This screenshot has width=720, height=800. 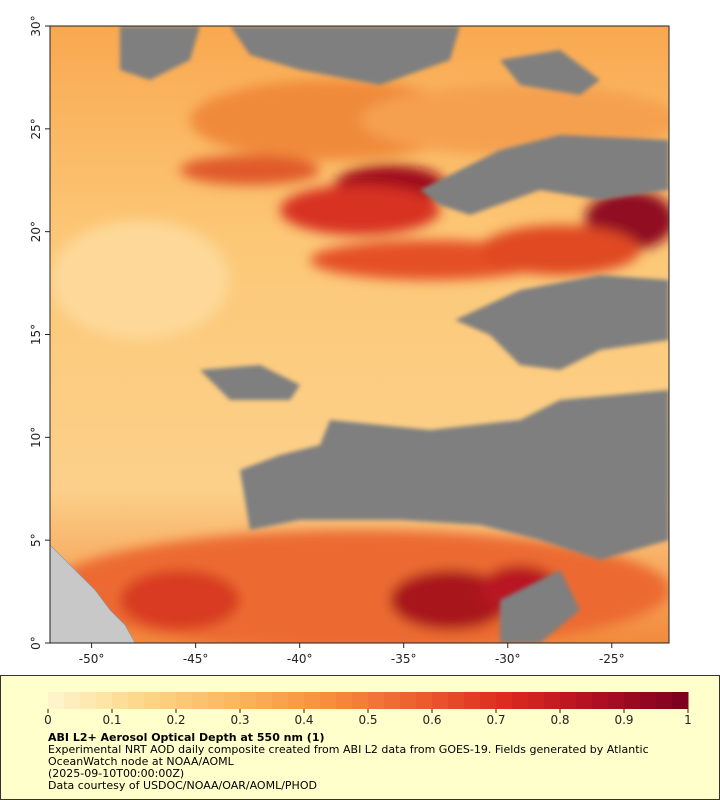 I want to click on y-tick-label: 10°, so click(x=36, y=437).